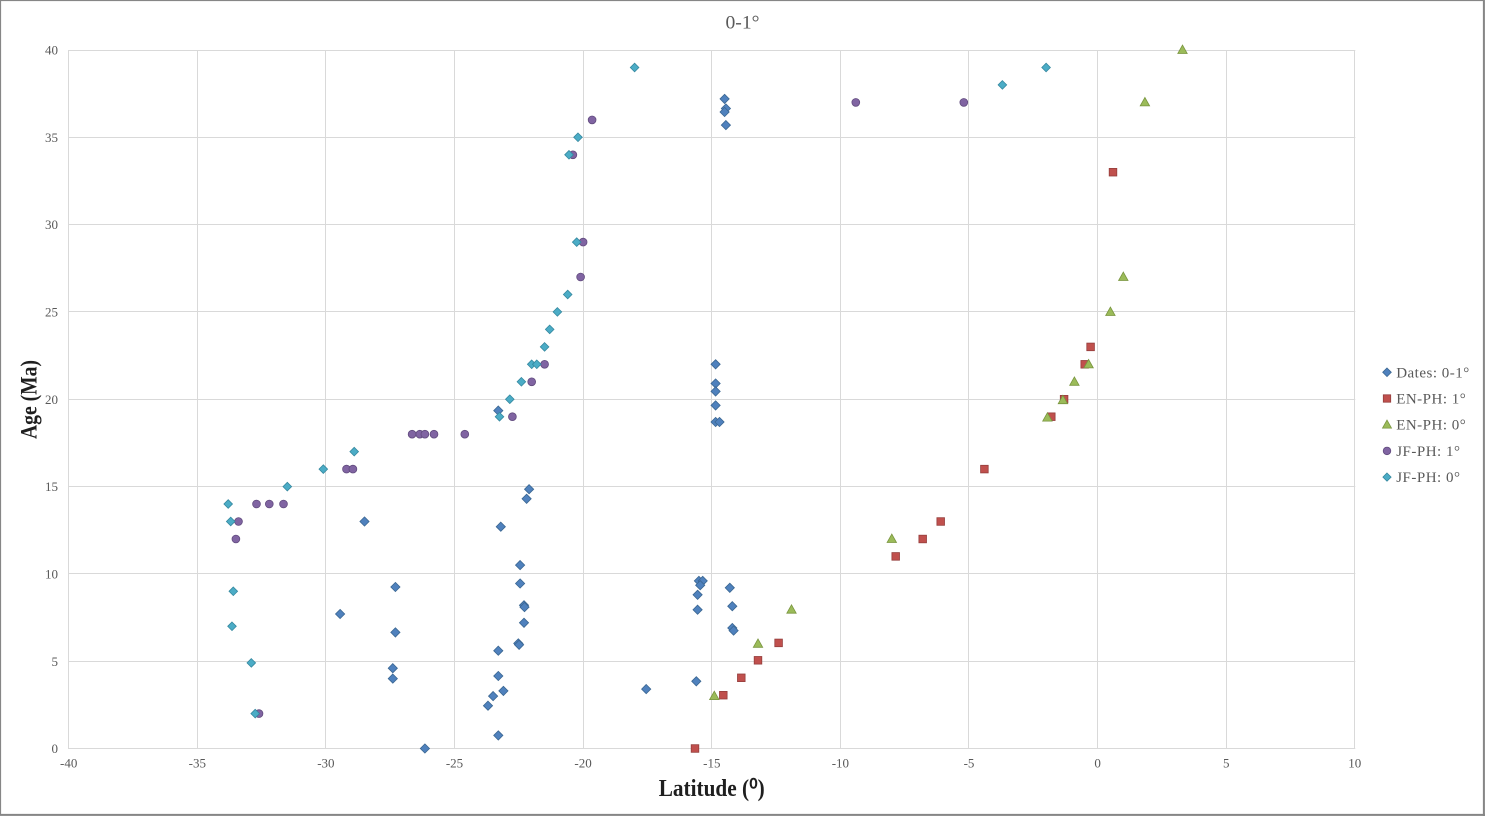 The image size is (1485, 821). I want to click on svg-text: Age (Ma), so click(29, 399).